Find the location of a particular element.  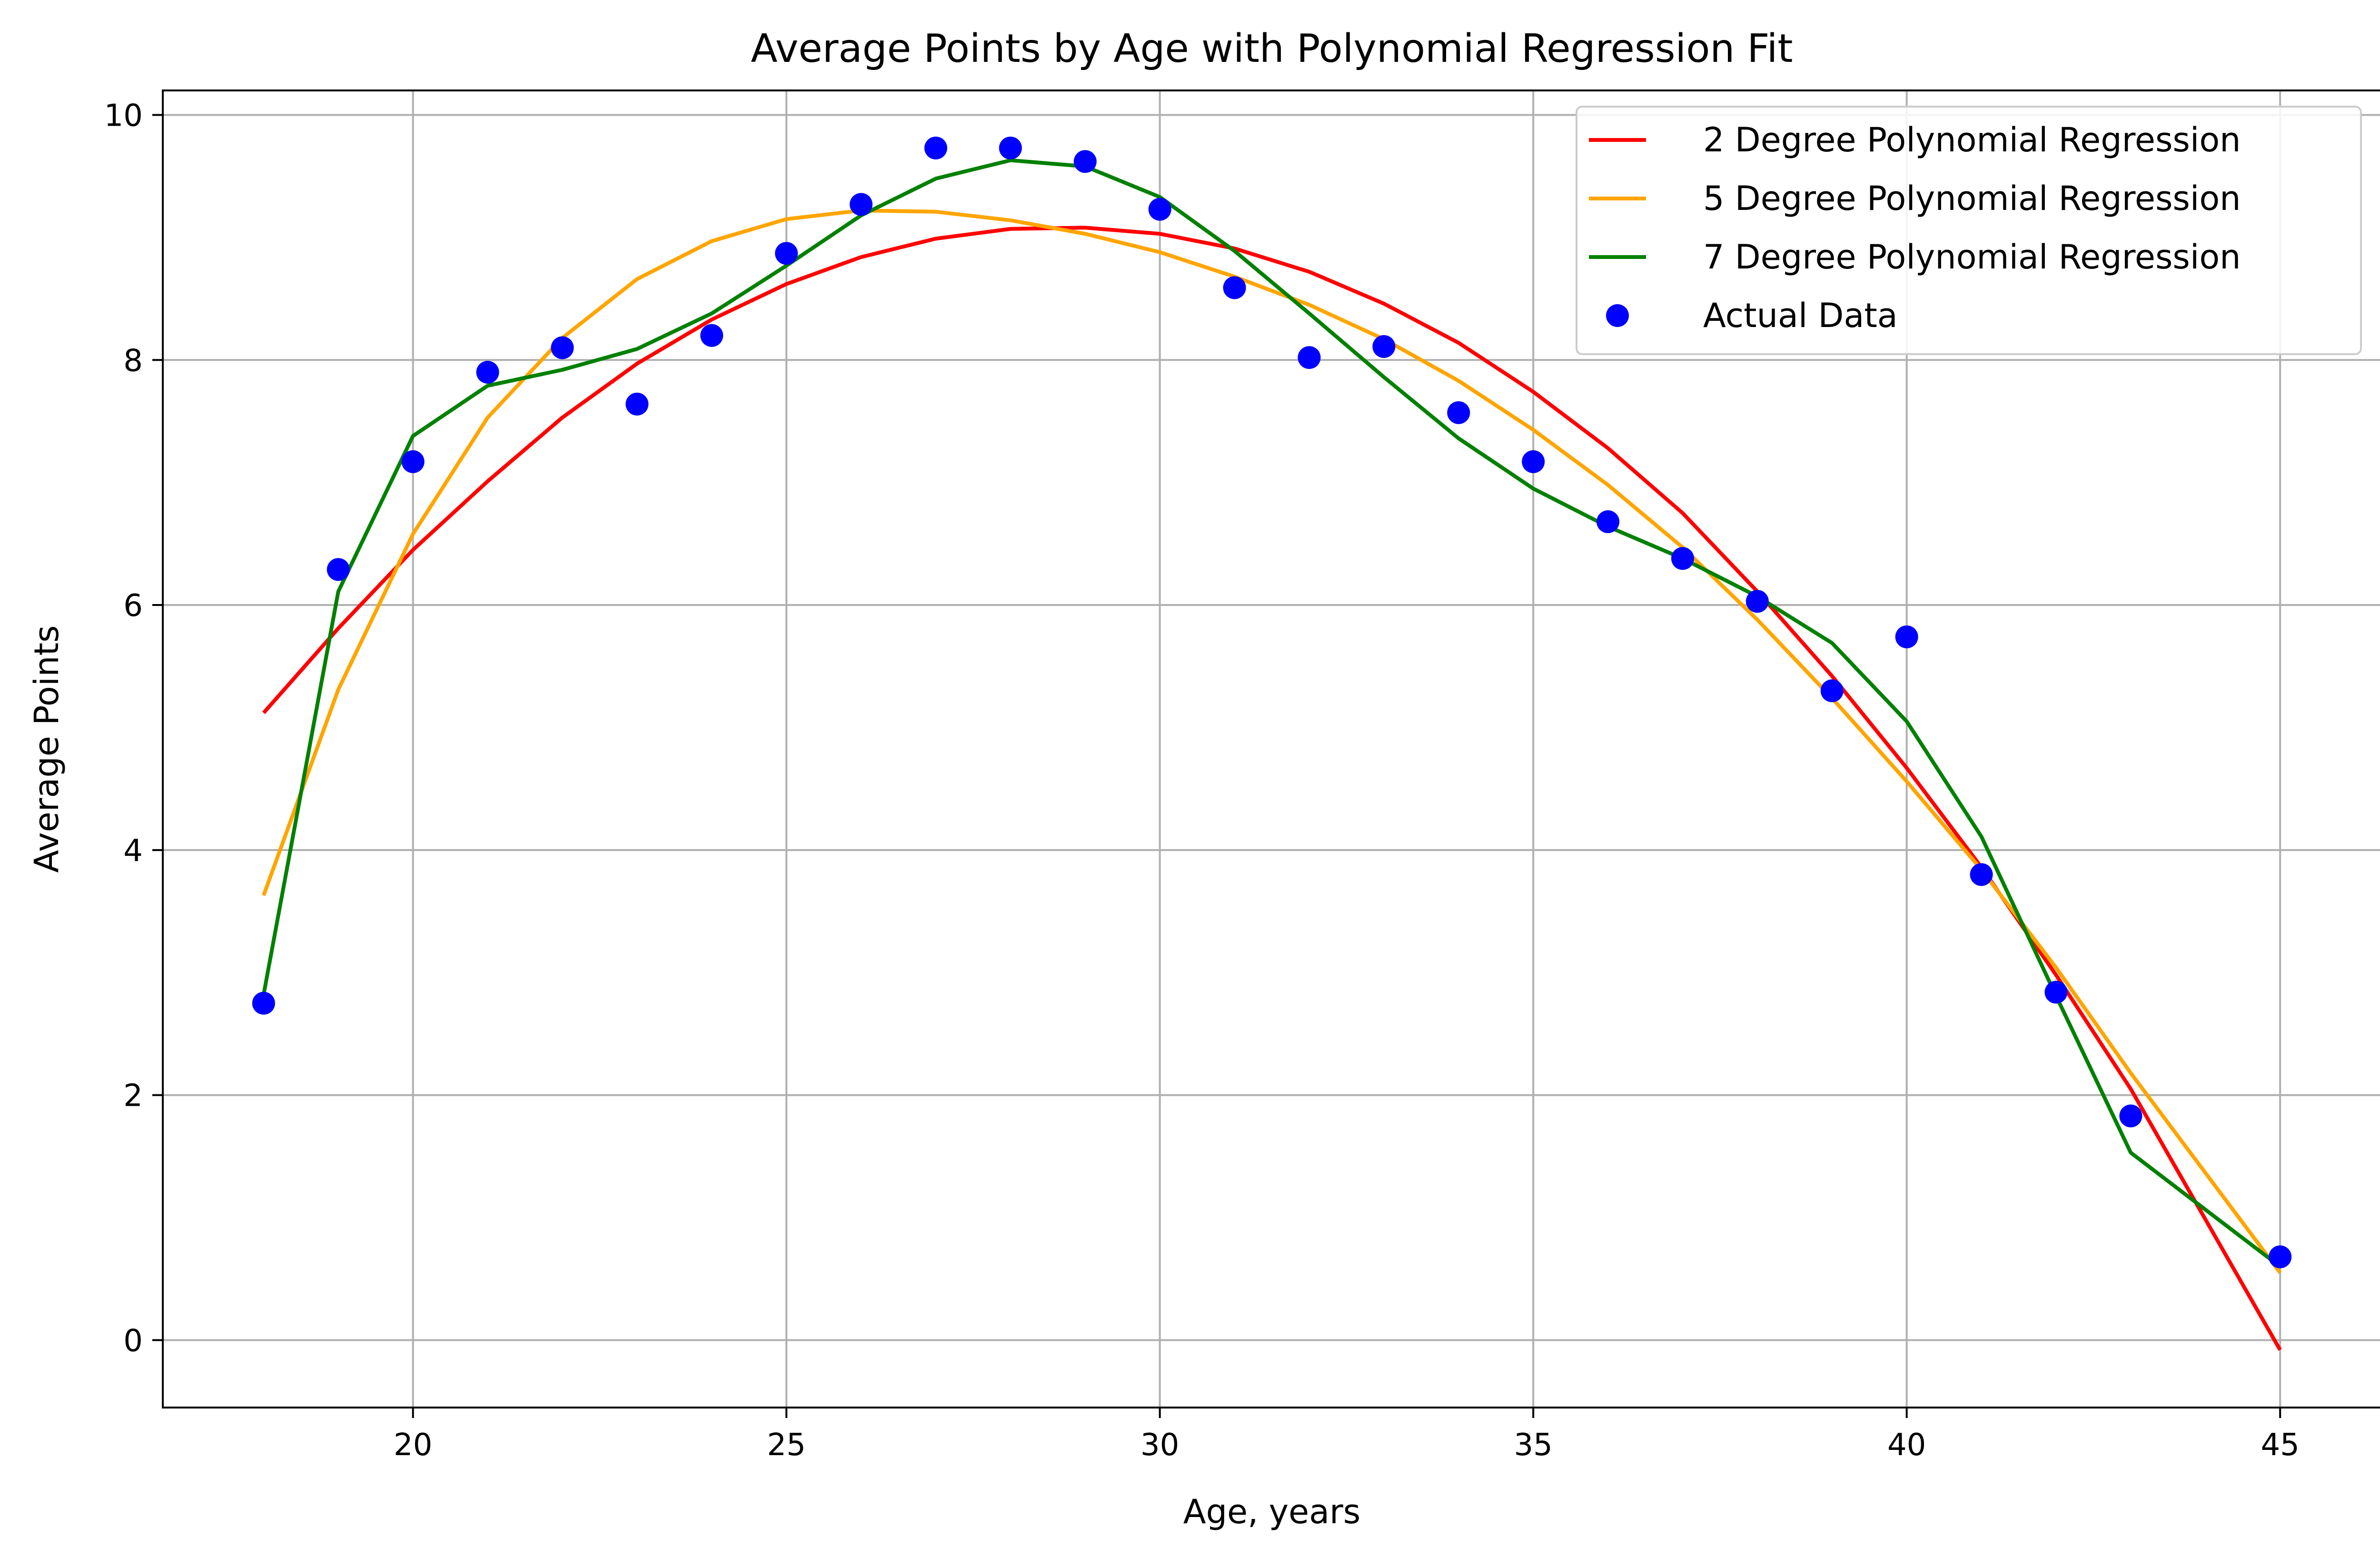

y-tick-label: 6 is located at coordinates (133, 606).